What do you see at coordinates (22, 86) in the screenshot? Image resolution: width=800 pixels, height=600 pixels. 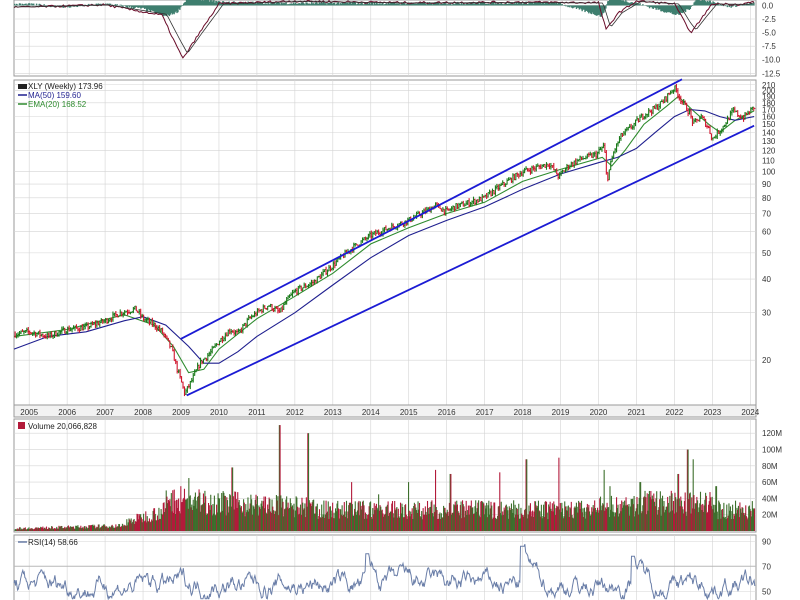 I see `legend-symbol-swatch` at bounding box center [22, 86].